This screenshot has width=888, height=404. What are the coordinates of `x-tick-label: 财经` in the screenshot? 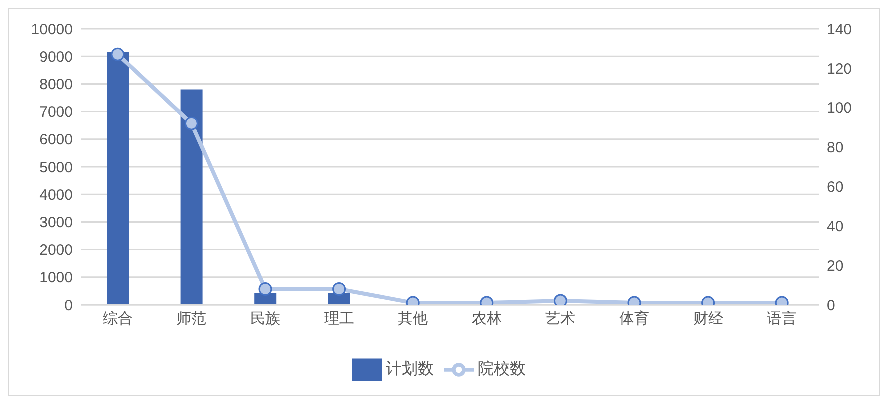 It's located at (708, 319).